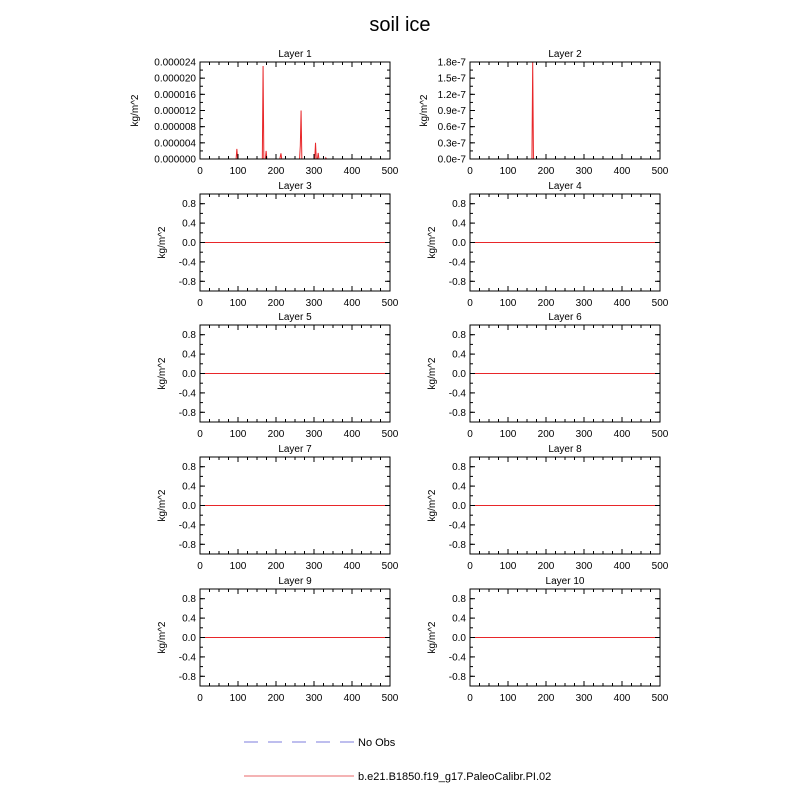 This screenshot has height=800, width=800. Describe the element at coordinates (295, 54) in the screenshot. I see `panel-title: Layer 1` at that location.